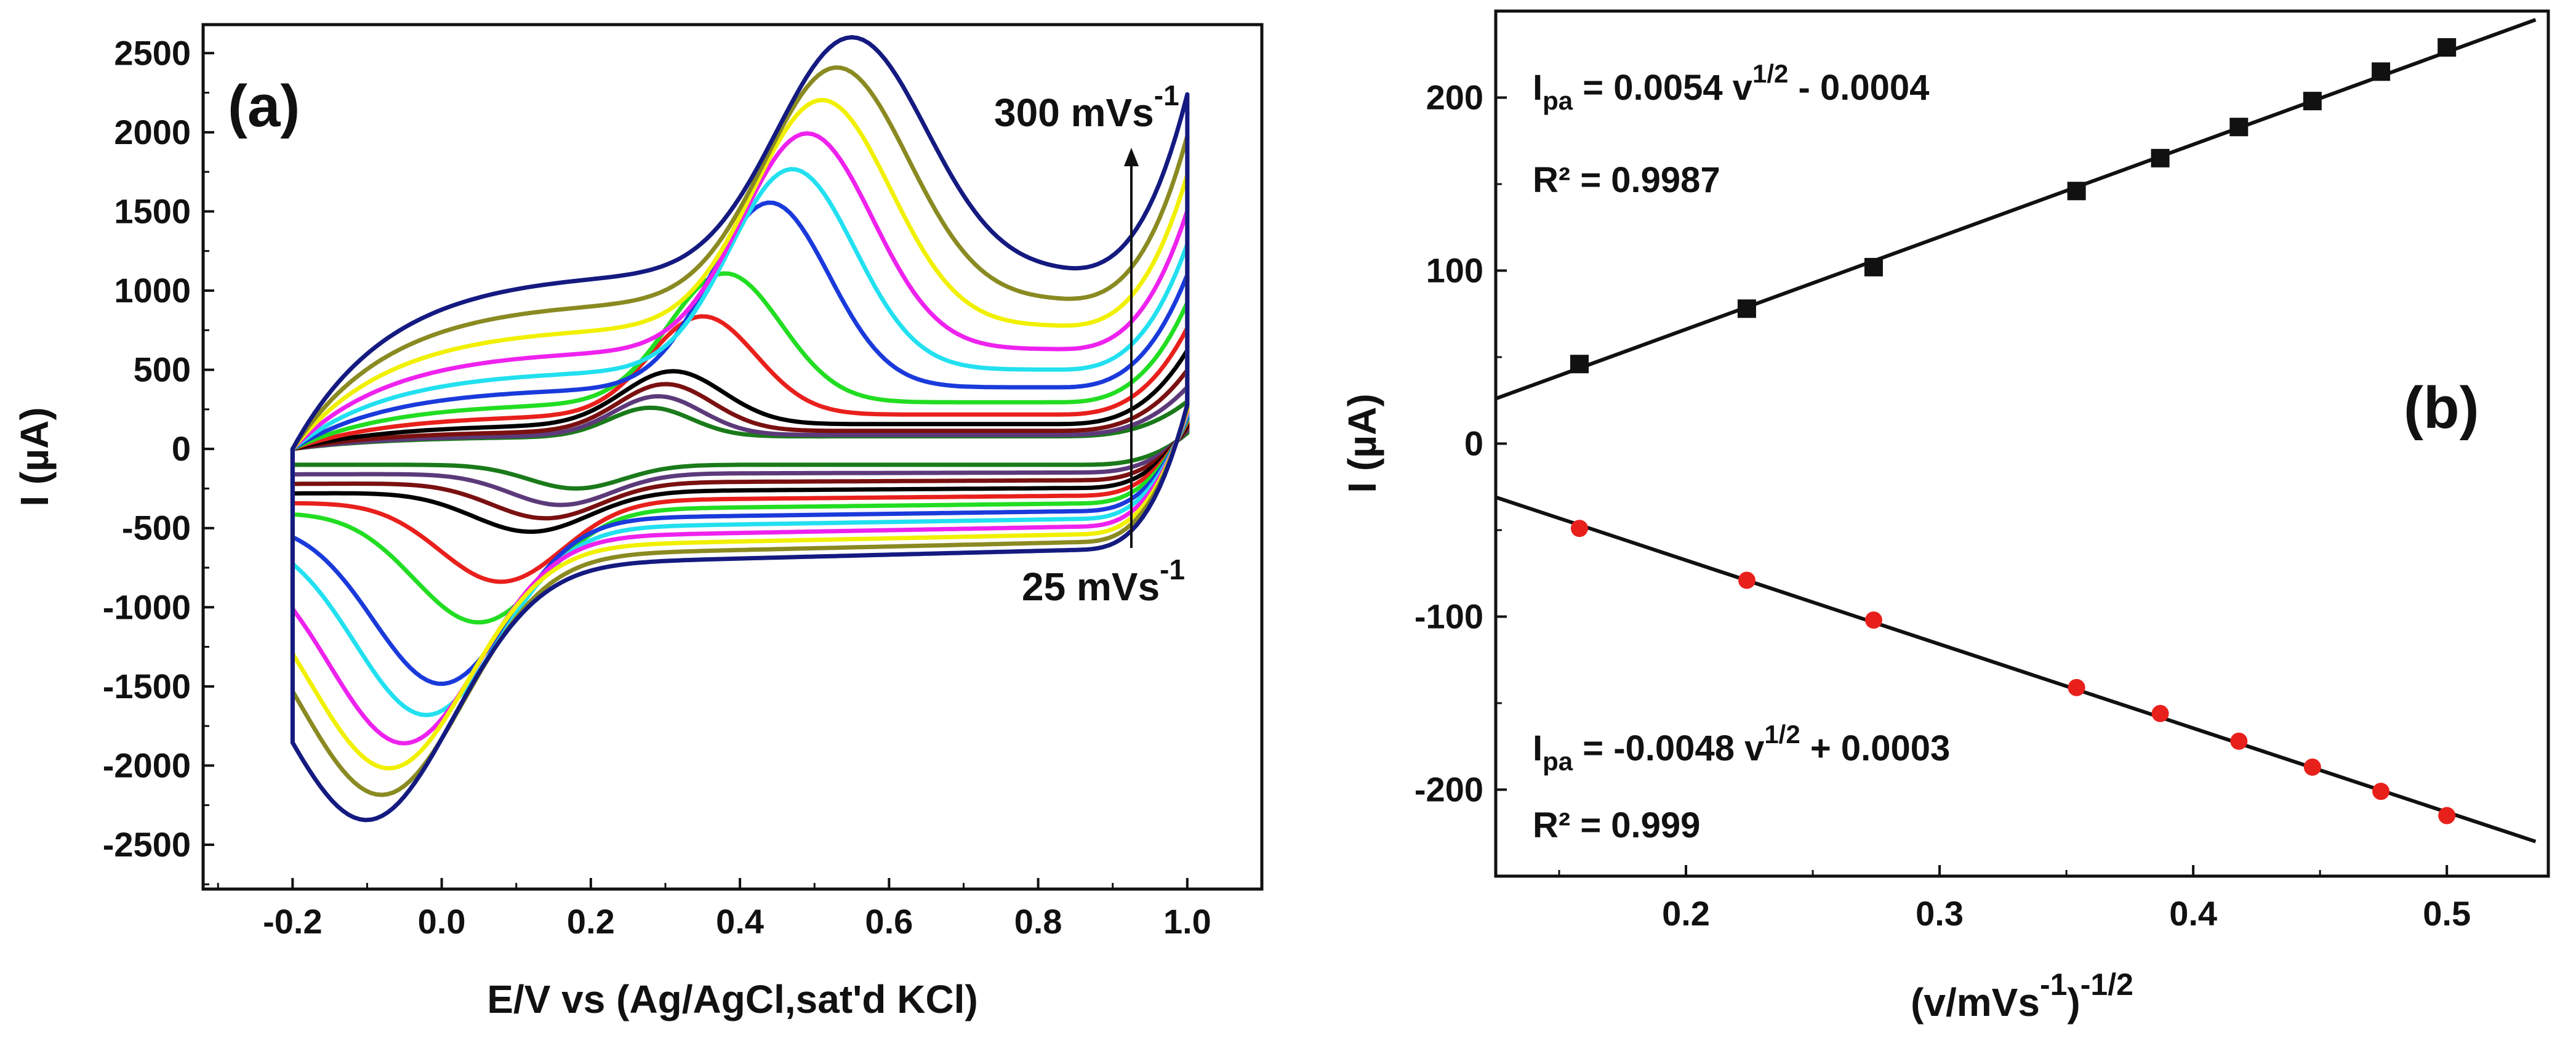 This screenshot has height=1043, width=2576. Describe the element at coordinates (442, 921) in the screenshot. I see `a-x-tick-label: 0.0` at that location.